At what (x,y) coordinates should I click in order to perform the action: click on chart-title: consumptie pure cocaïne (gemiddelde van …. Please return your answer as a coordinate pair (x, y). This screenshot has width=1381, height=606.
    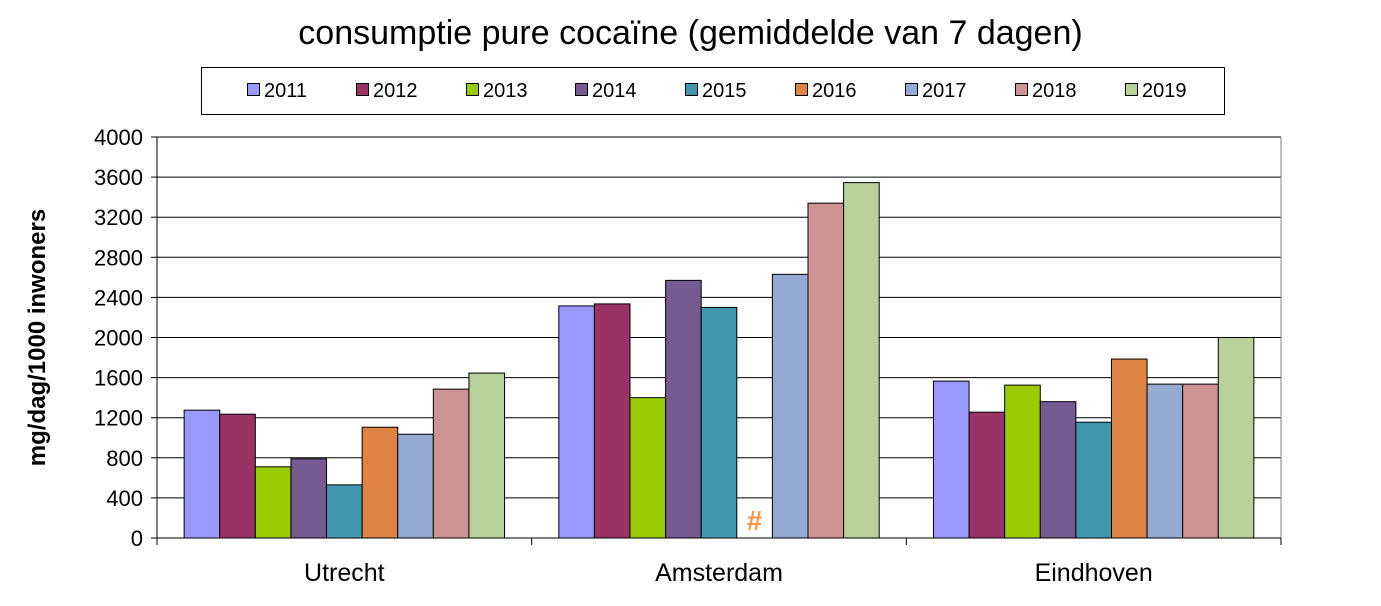
    Looking at the image, I should click on (690, 33).